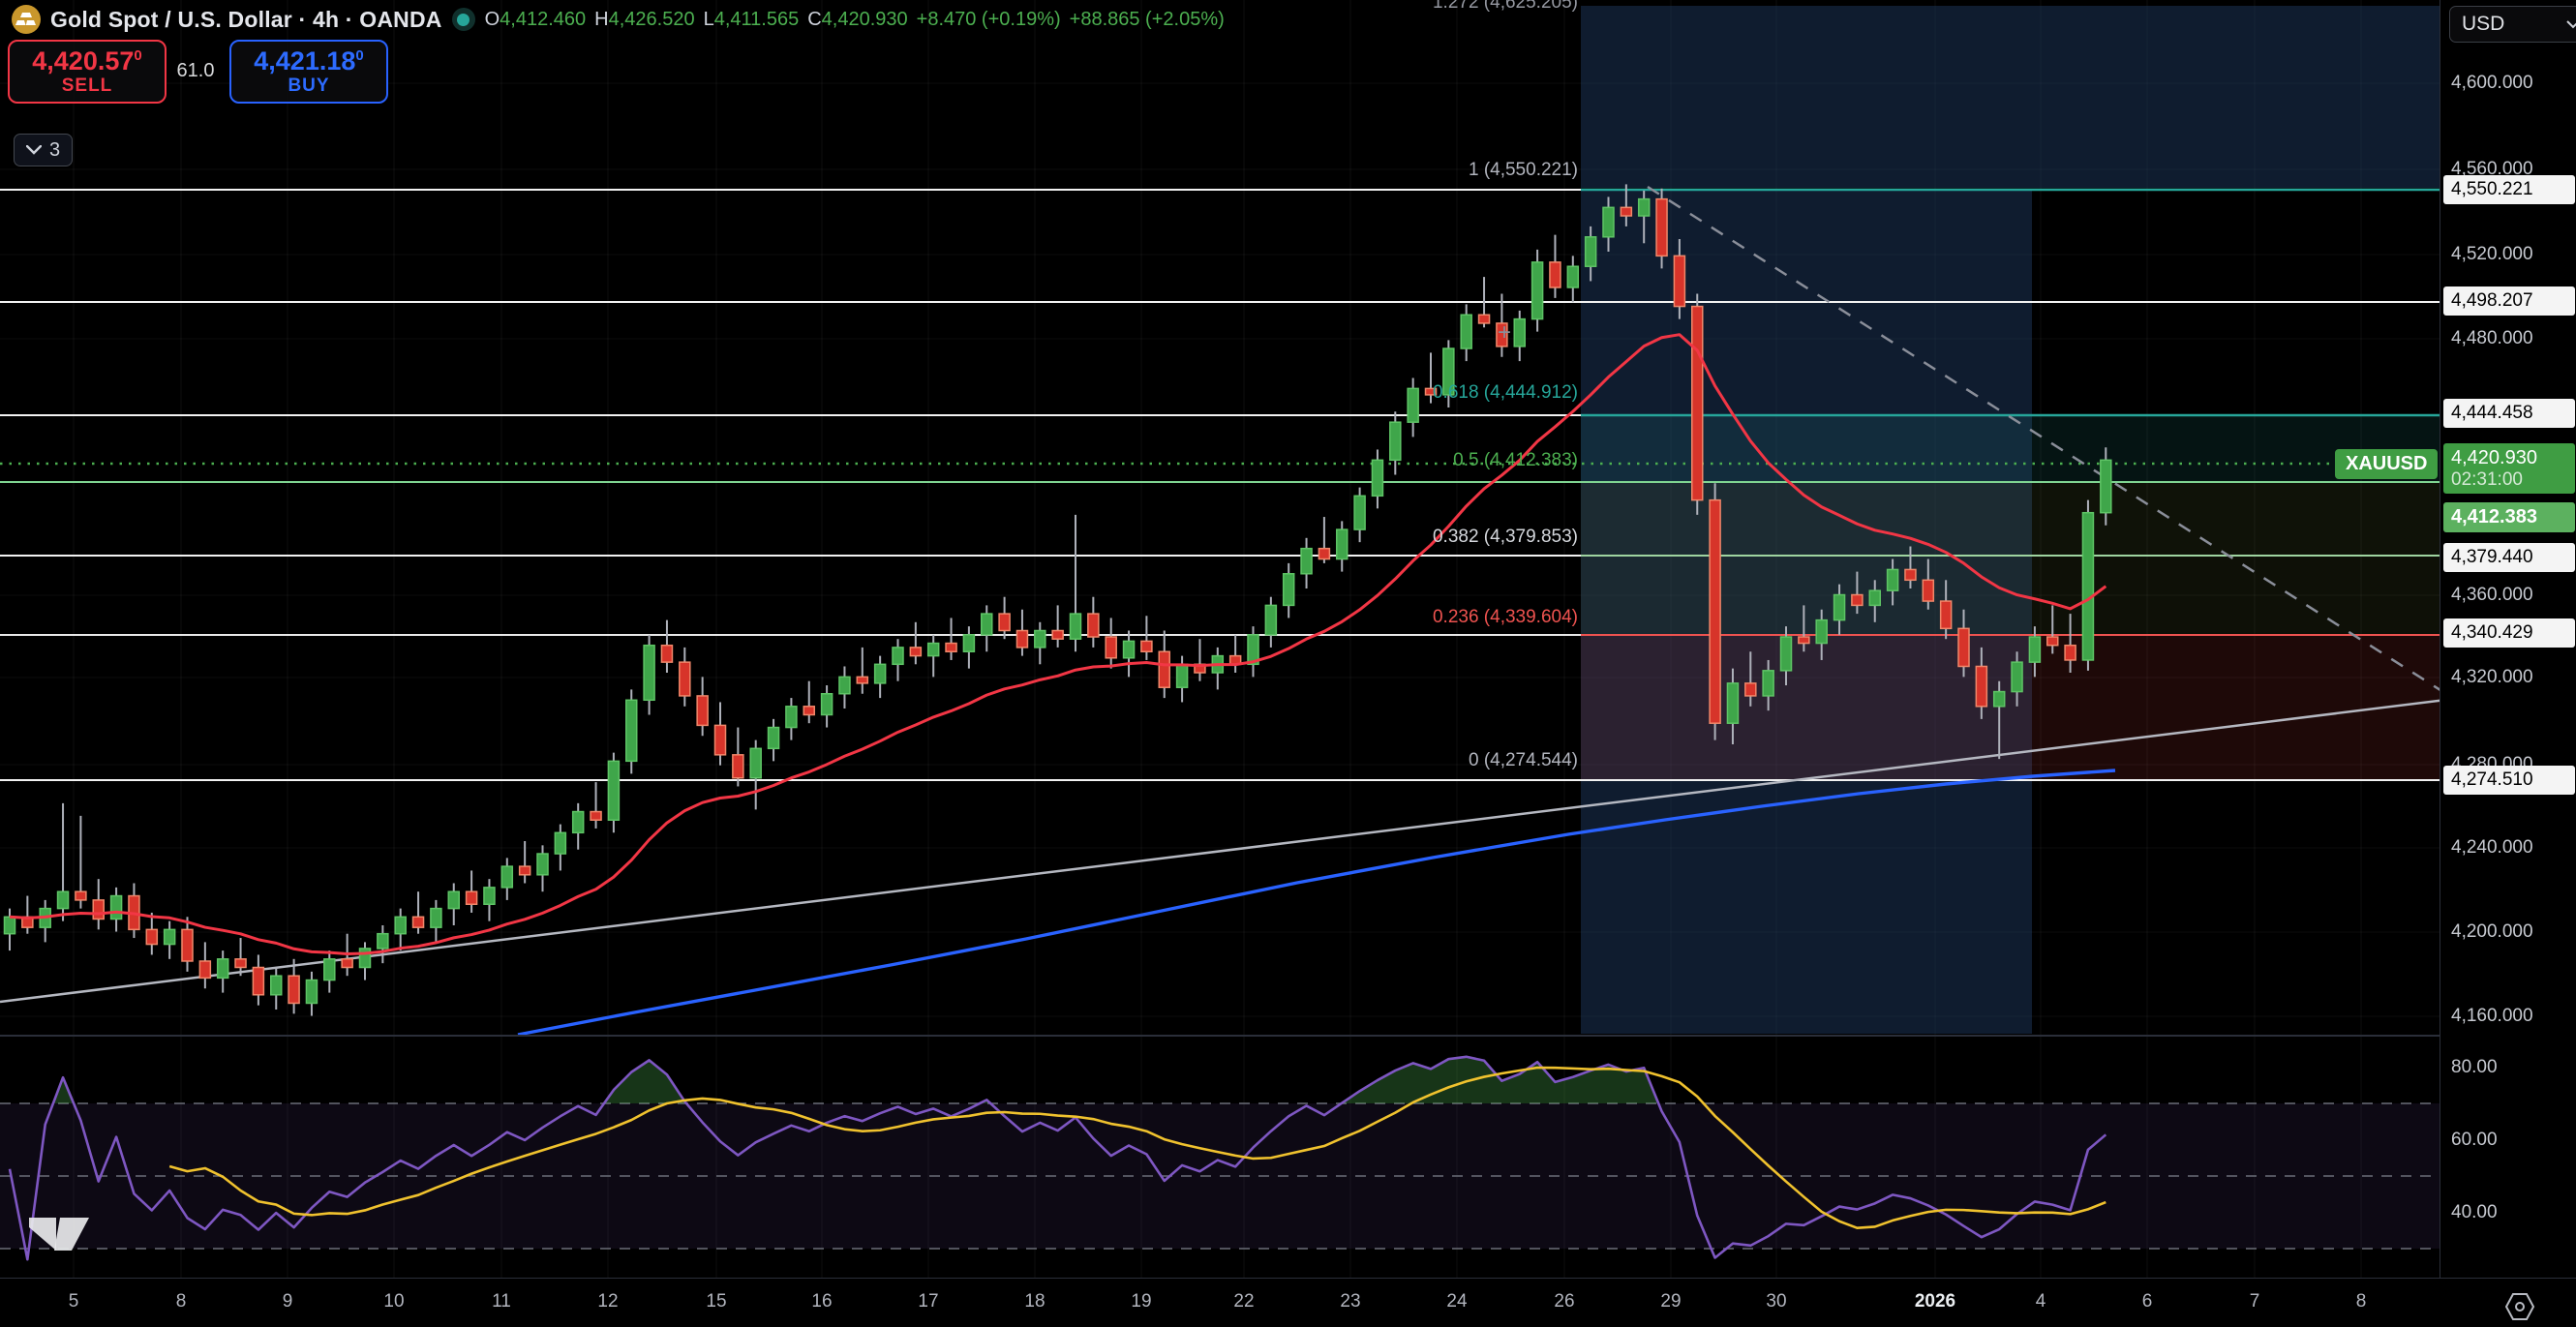 The height and width of the screenshot is (1327, 2576). What do you see at coordinates (1505, 617) in the screenshot?
I see `fib-level-label: 0.236 (4,339.604)` at bounding box center [1505, 617].